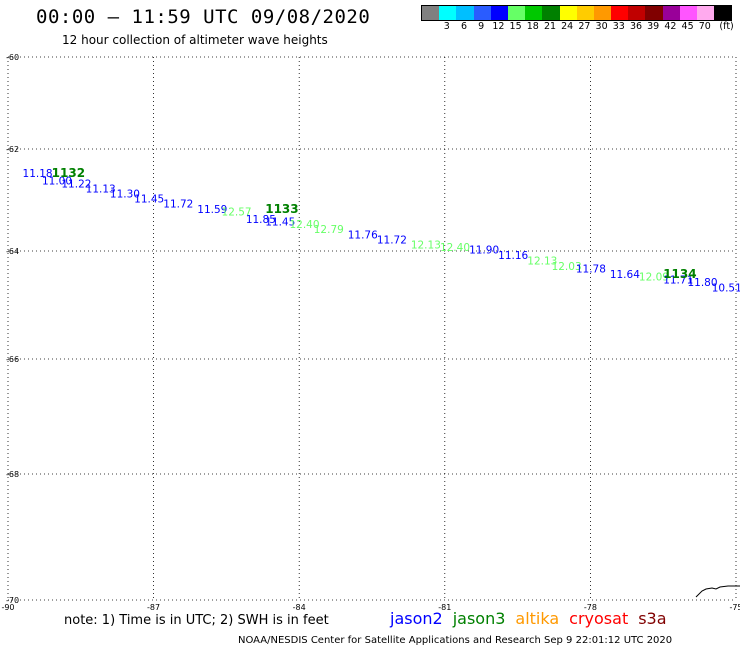 The height and width of the screenshot is (650, 740). I want to click on lat-tick-label: -60, so click(12, 57).